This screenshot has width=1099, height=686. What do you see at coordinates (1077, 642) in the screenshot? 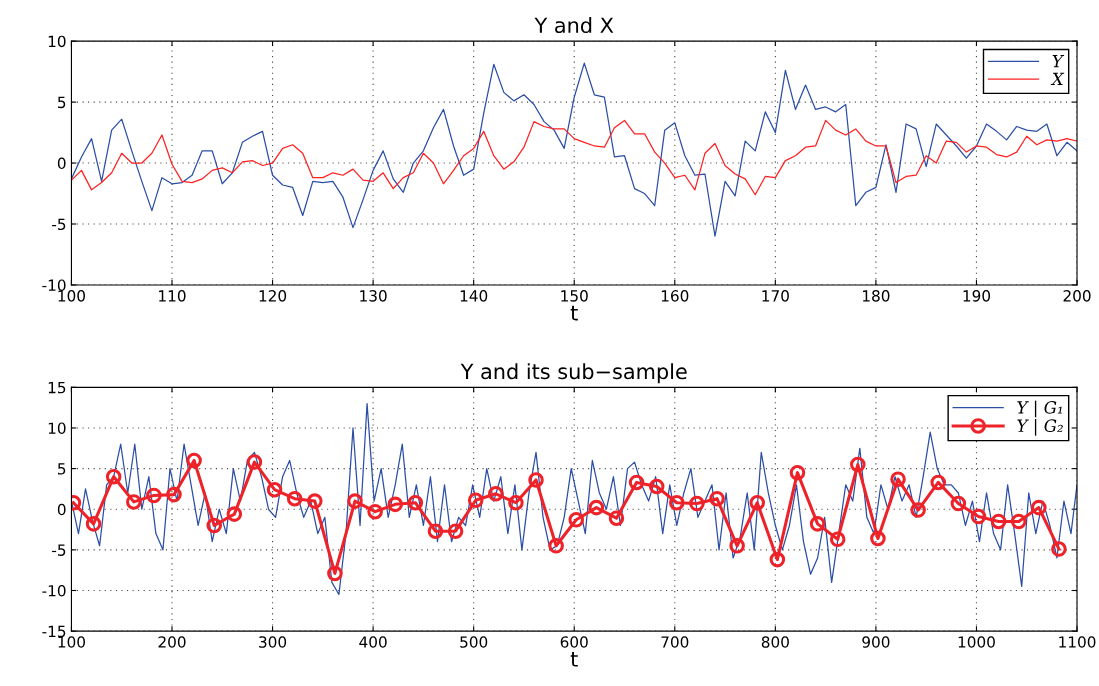
I see `x-tick-label: 1100` at bounding box center [1077, 642].